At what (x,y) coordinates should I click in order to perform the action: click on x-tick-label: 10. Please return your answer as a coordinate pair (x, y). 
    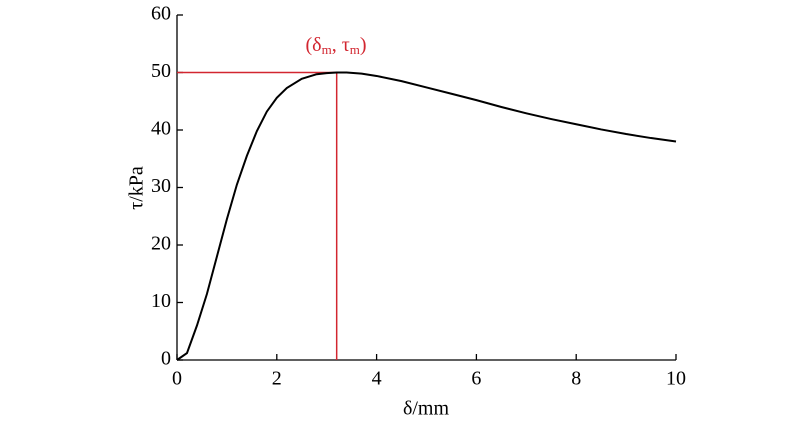
    Looking at the image, I should click on (676, 379).